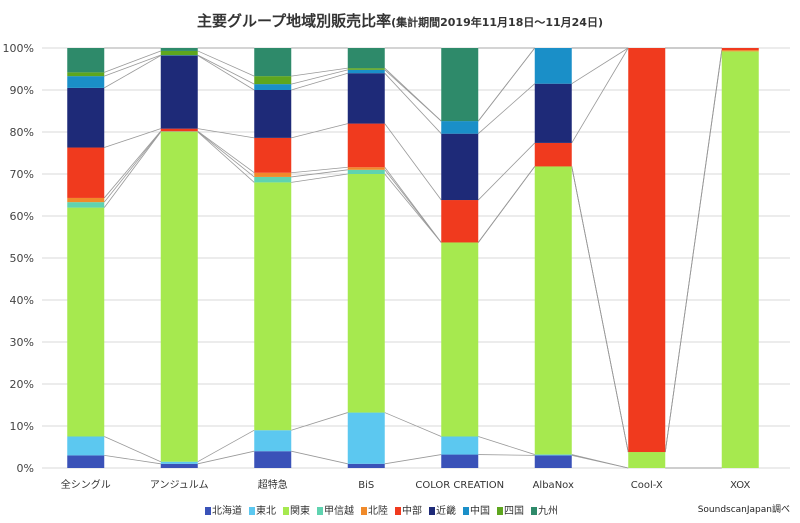  What do you see at coordinates (22, 132) in the screenshot?
I see `y-tick-label: 80%` at bounding box center [22, 132].